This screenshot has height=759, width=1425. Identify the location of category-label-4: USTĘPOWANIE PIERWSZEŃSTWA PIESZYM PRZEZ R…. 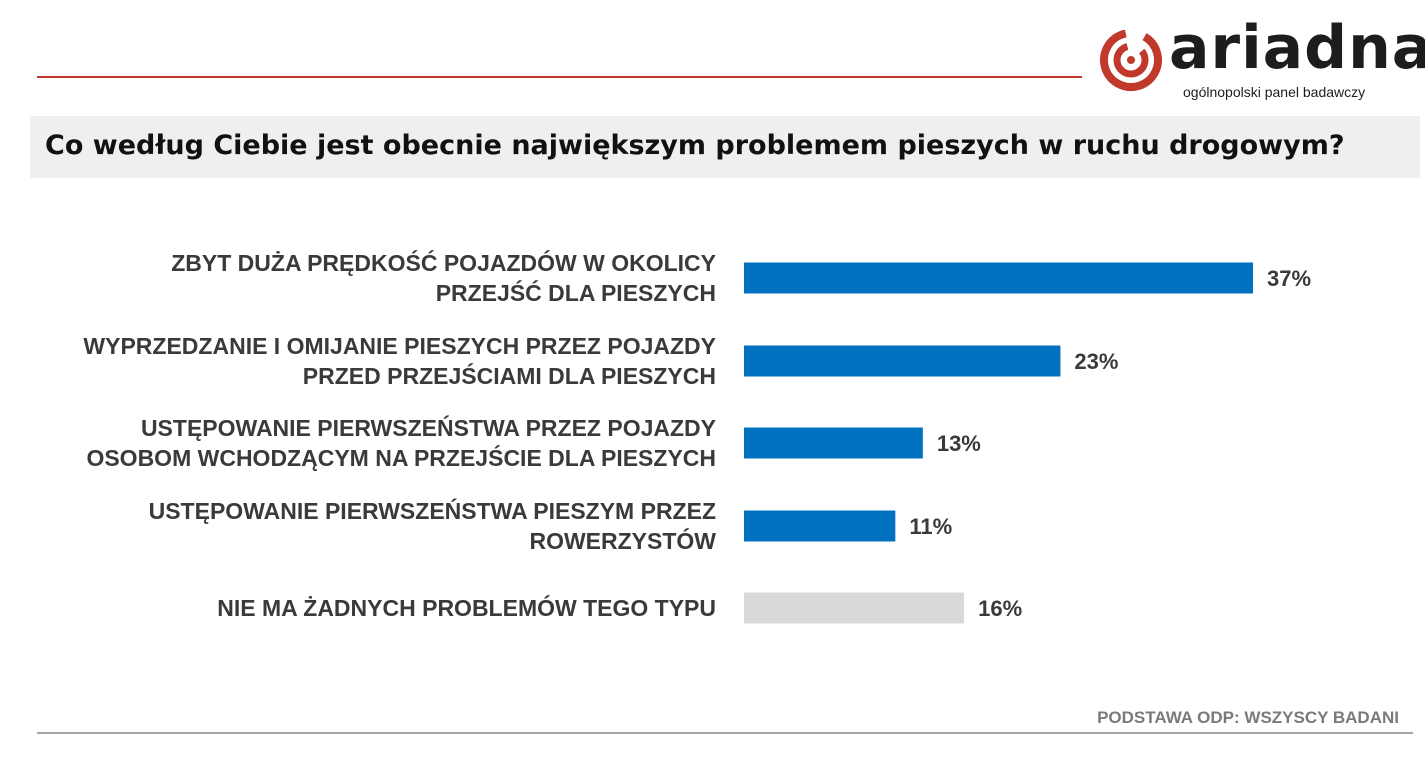
(433, 525).